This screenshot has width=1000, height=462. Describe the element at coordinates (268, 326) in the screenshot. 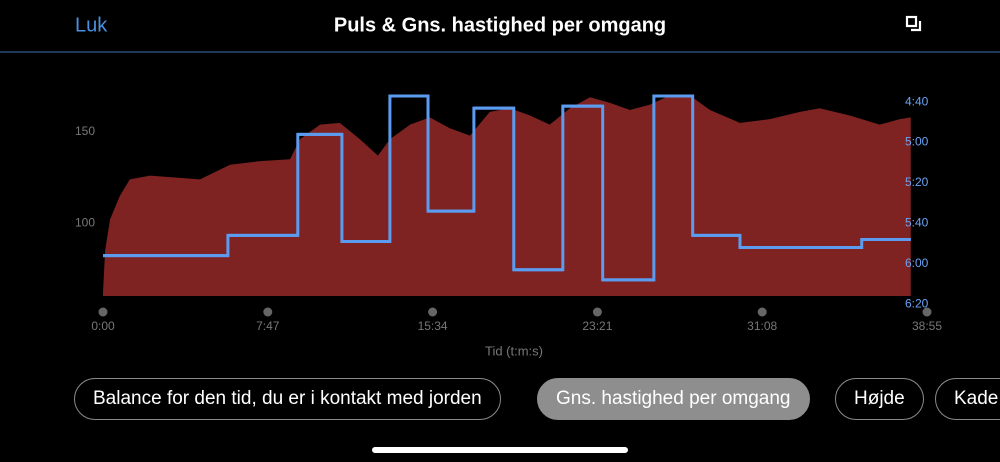

I see `x-tick-label: 7:47` at that location.